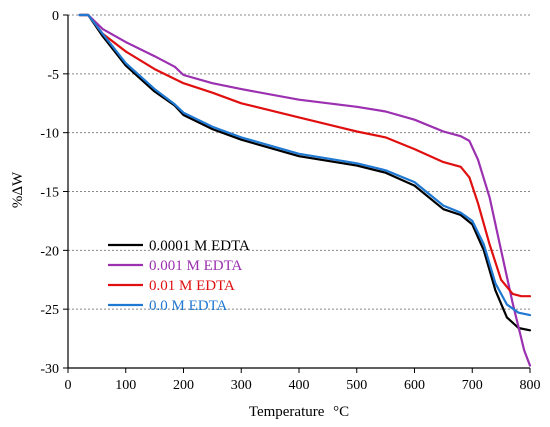 The height and width of the screenshot is (427, 550). What do you see at coordinates (18, 189) in the screenshot?
I see `y-axis-title: %ΔW` at bounding box center [18, 189].